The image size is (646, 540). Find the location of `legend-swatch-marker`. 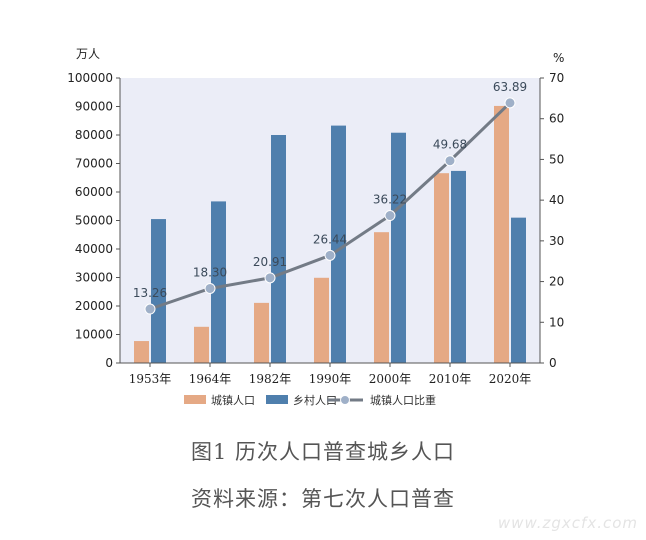

legend-swatch-marker is located at coordinates (345, 400).